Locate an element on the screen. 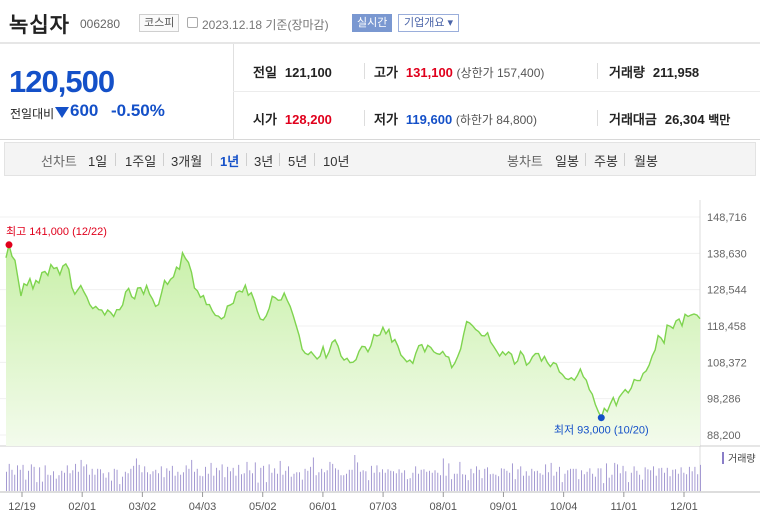 This screenshot has height=528, width=760. candle-weekly: 주봉 is located at coordinates (606, 161).